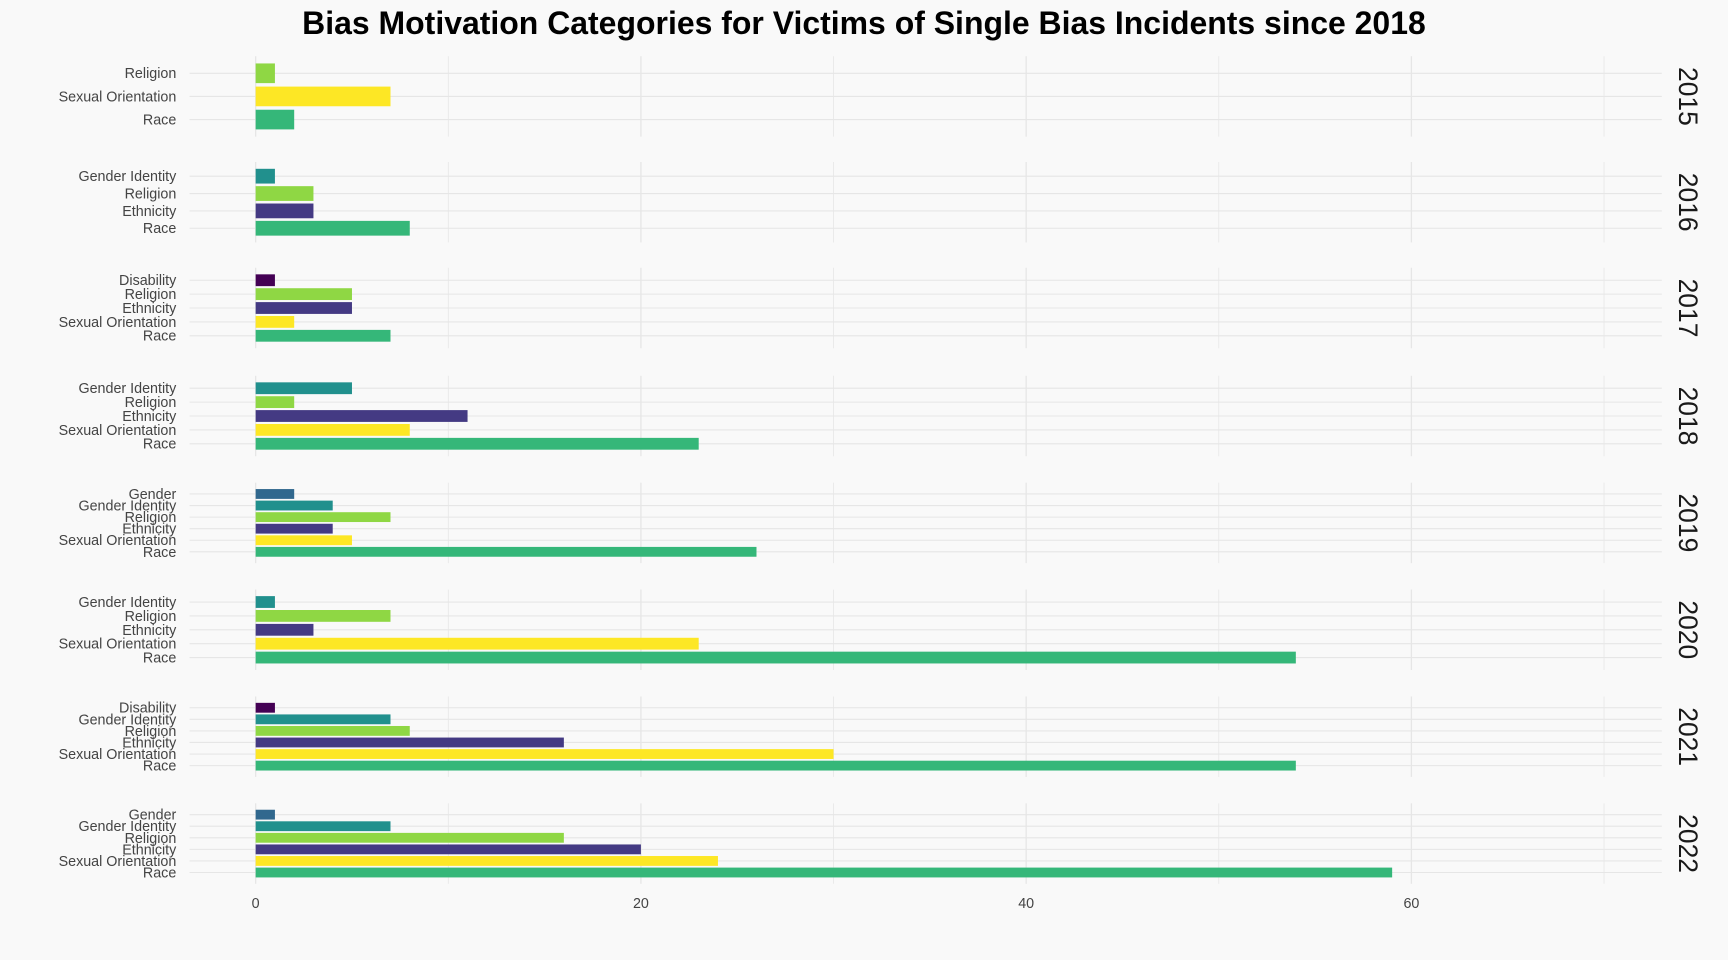  What do you see at coordinates (1026, 904) in the screenshot?
I see `x-tick-label: 40` at bounding box center [1026, 904].